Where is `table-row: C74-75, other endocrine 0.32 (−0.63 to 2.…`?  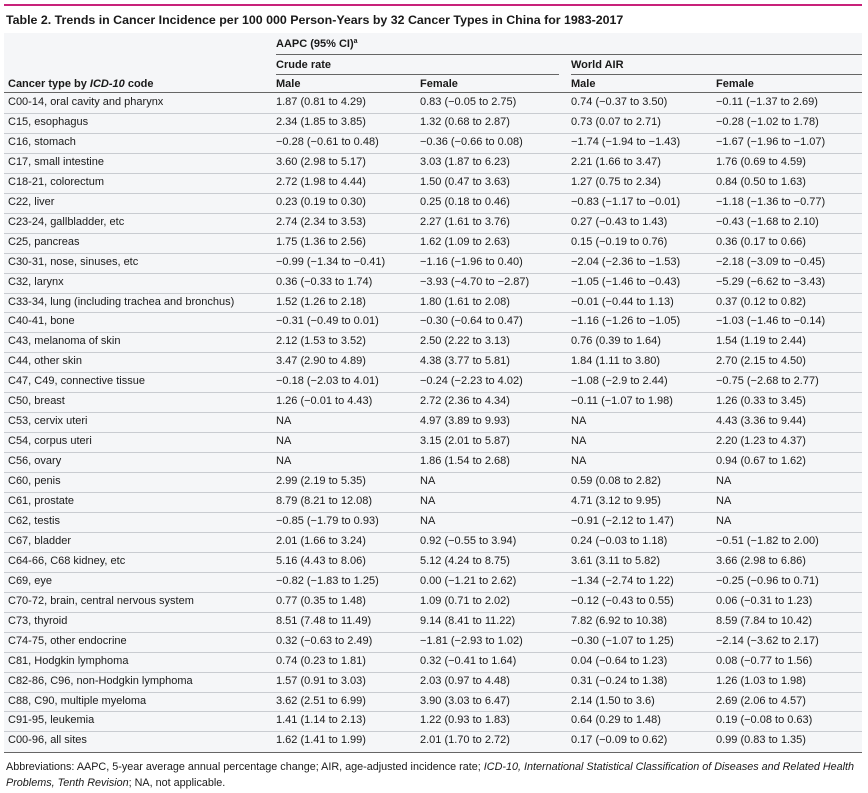 table-row: C74-75, other endocrine 0.32 (−0.63 to 2.… is located at coordinates (433, 641).